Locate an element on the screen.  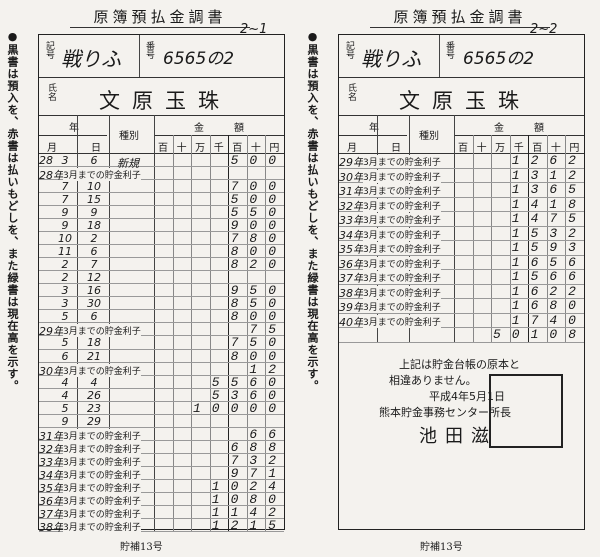
header-amount: 金額 is located at coordinates (234, 128).